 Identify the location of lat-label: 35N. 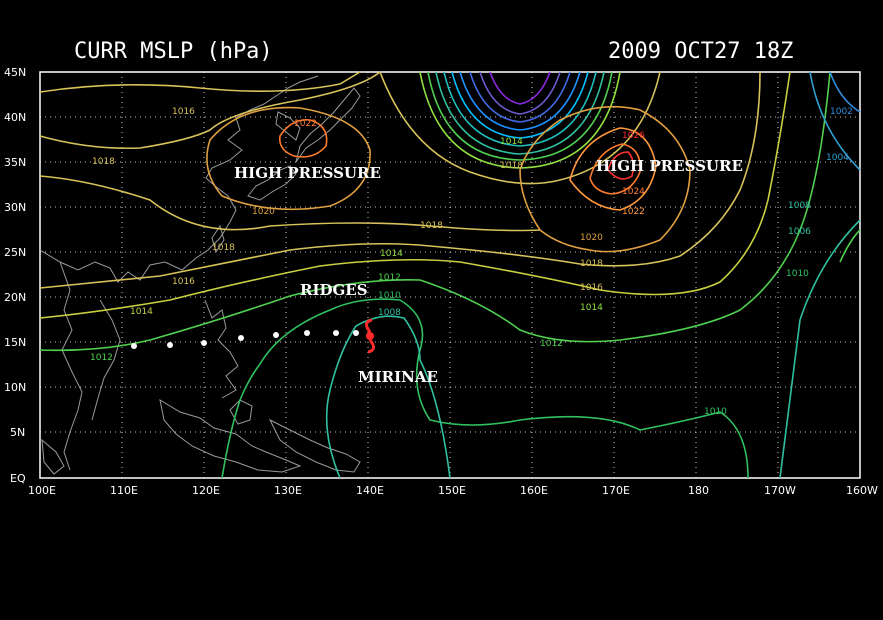
(15, 162).